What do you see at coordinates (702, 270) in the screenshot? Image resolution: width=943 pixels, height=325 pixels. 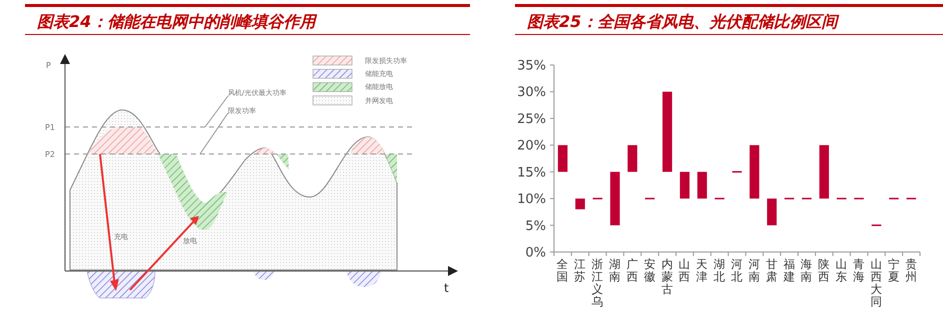 I see `x-tick-label: 天津` at bounding box center [702, 270].